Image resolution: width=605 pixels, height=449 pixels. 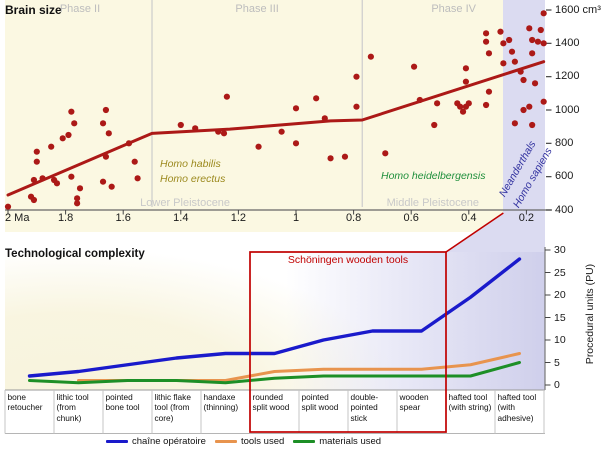 I want to click on category-label: lithic flake tool (from core), so click(x=172, y=407).